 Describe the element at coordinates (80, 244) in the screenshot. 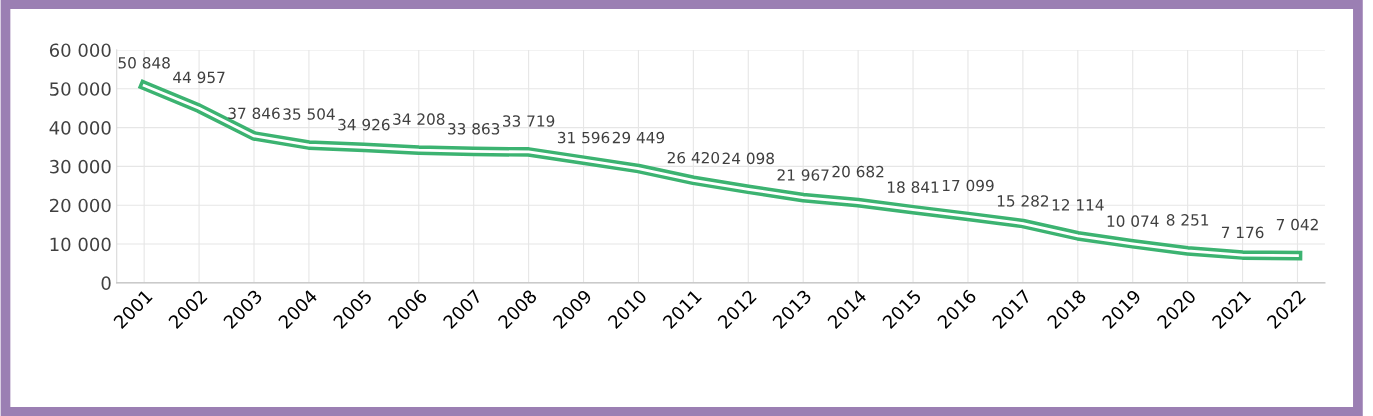

I see `y-tick-label: 10 000` at that location.